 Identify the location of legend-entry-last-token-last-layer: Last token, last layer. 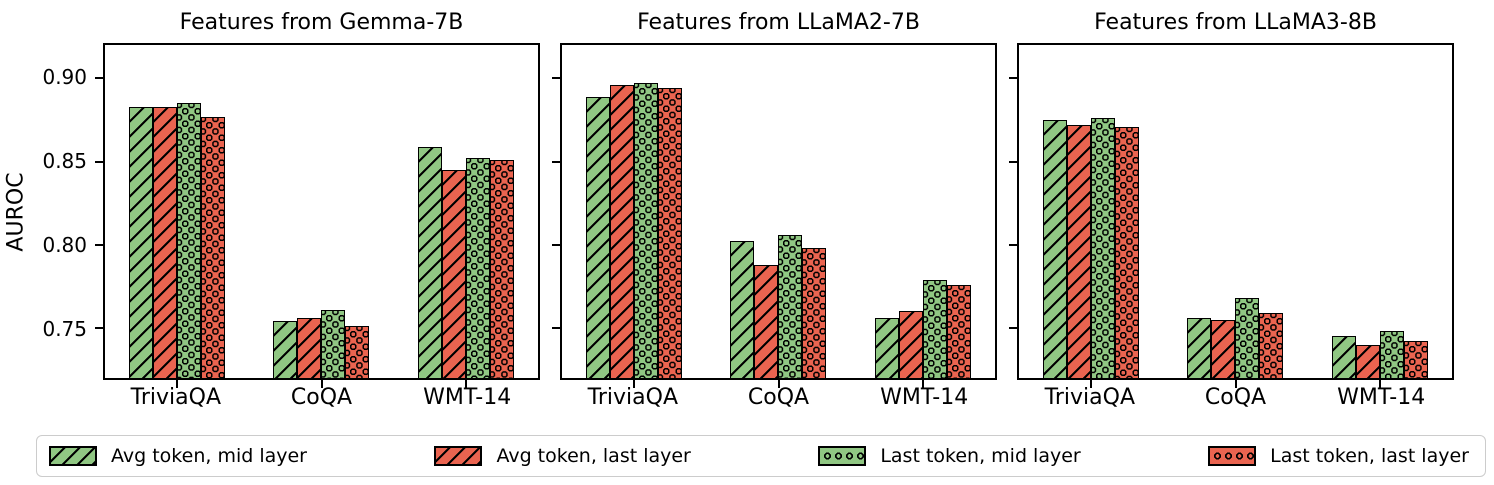
(1338, 456).